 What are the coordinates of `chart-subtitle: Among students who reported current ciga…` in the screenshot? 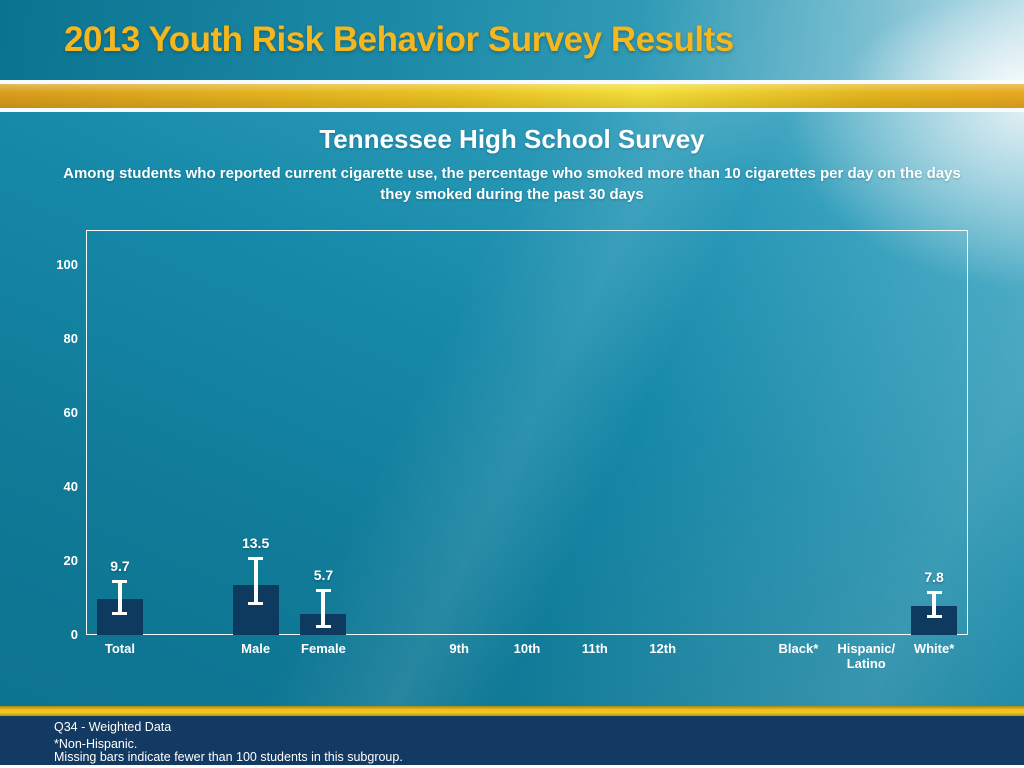 It's located at (512, 184).